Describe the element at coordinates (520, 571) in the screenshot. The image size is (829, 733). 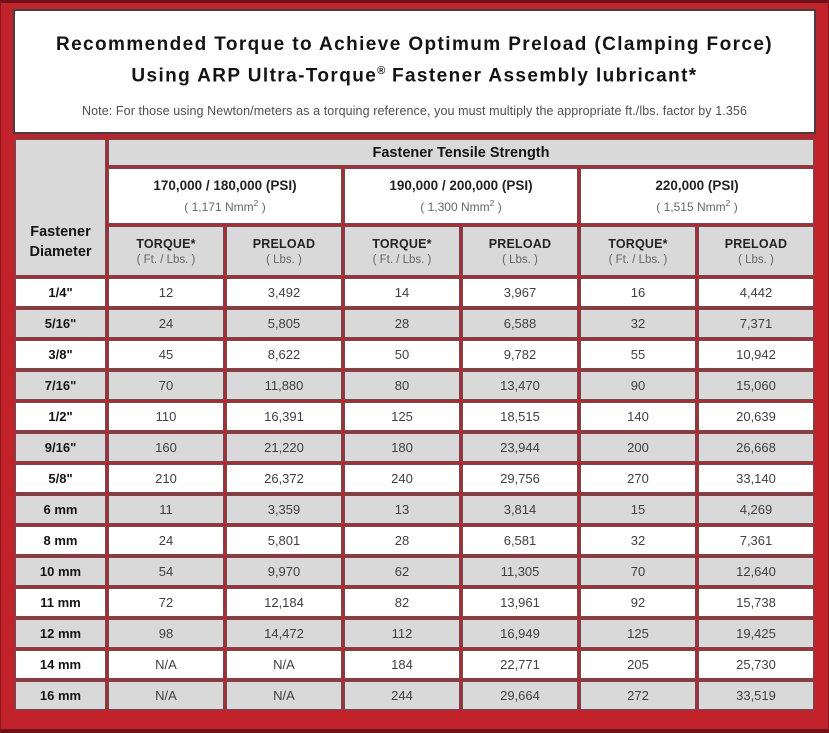
I see `preload-value: 11,305` at that location.